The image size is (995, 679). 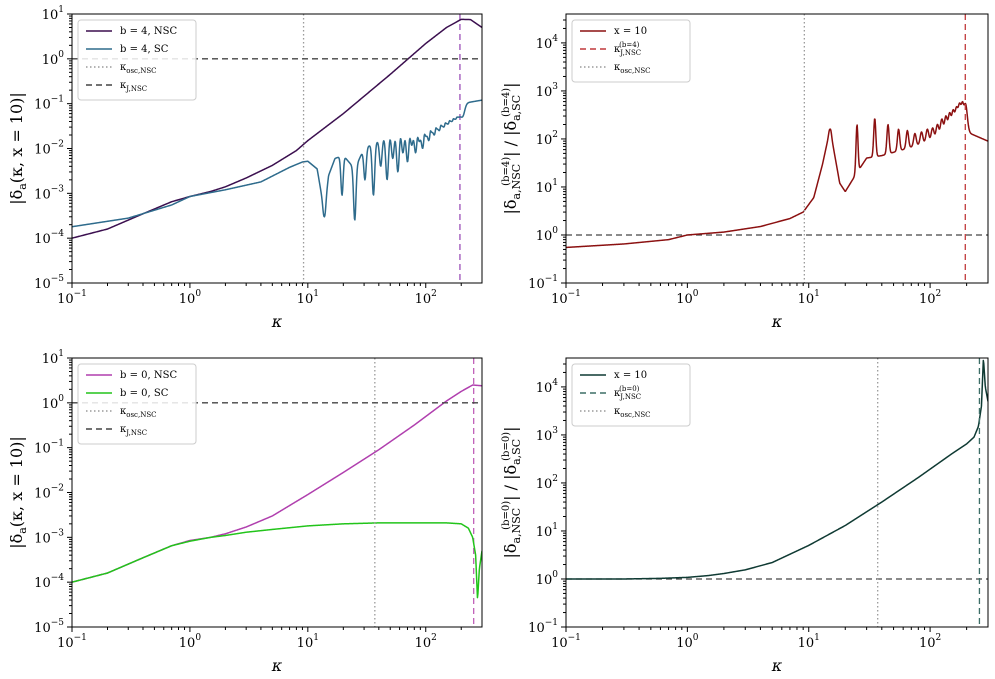 I want to click on x-axis-label: κ, so click(x=777, y=321).